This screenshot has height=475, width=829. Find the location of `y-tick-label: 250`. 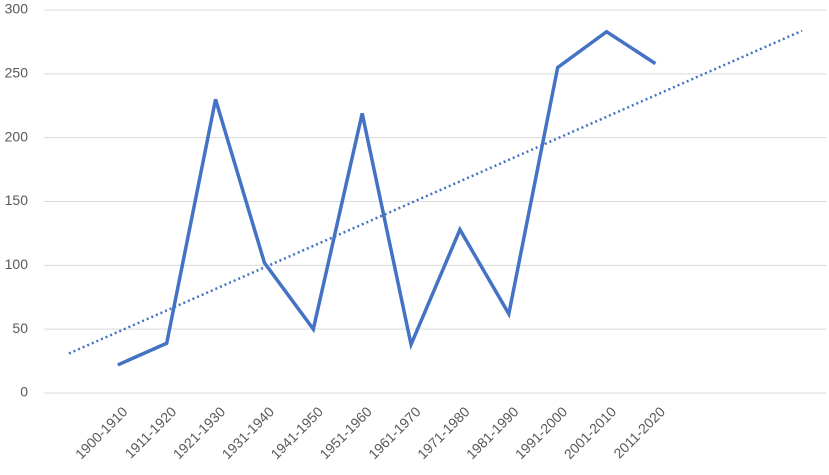

y-tick-label: 250 is located at coordinates (17, 73).